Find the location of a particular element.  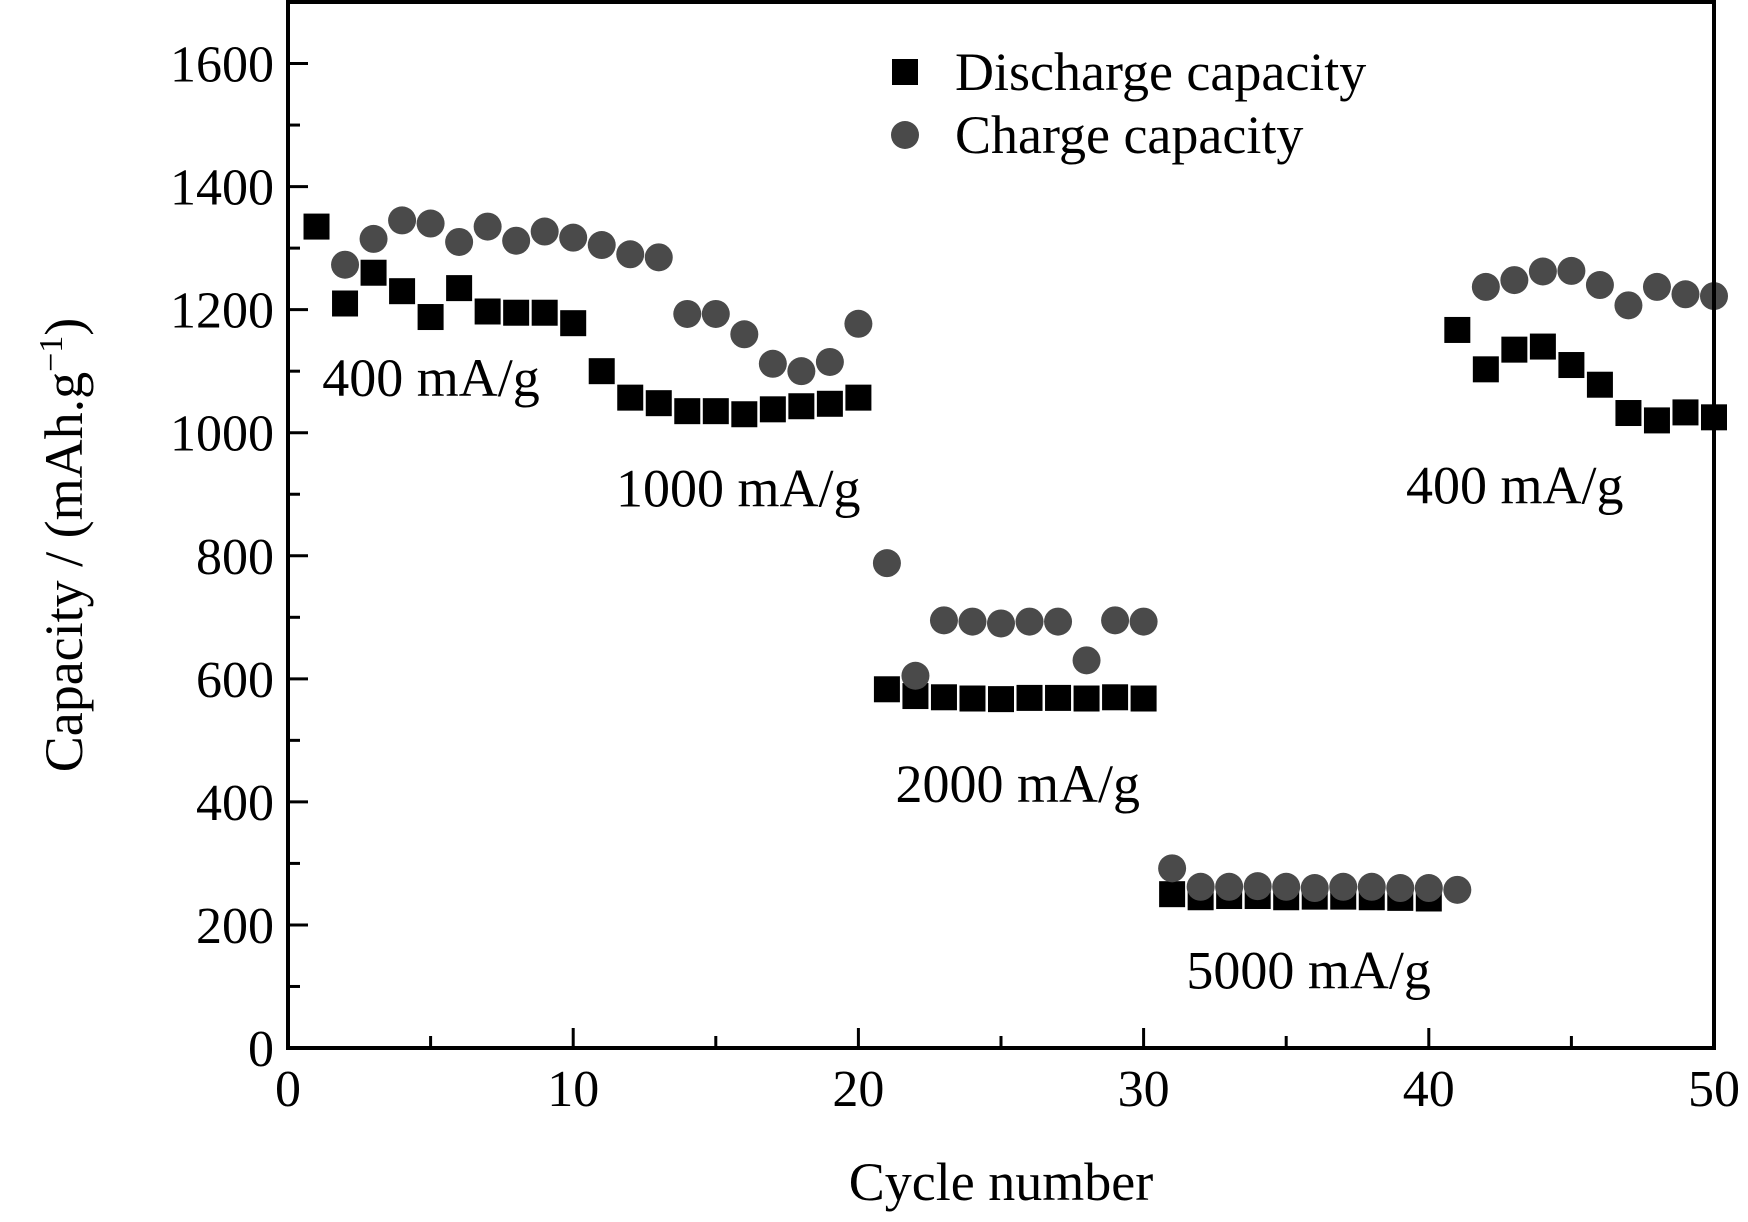

y-tick-label: 400 is located at coordinates (235, 803).